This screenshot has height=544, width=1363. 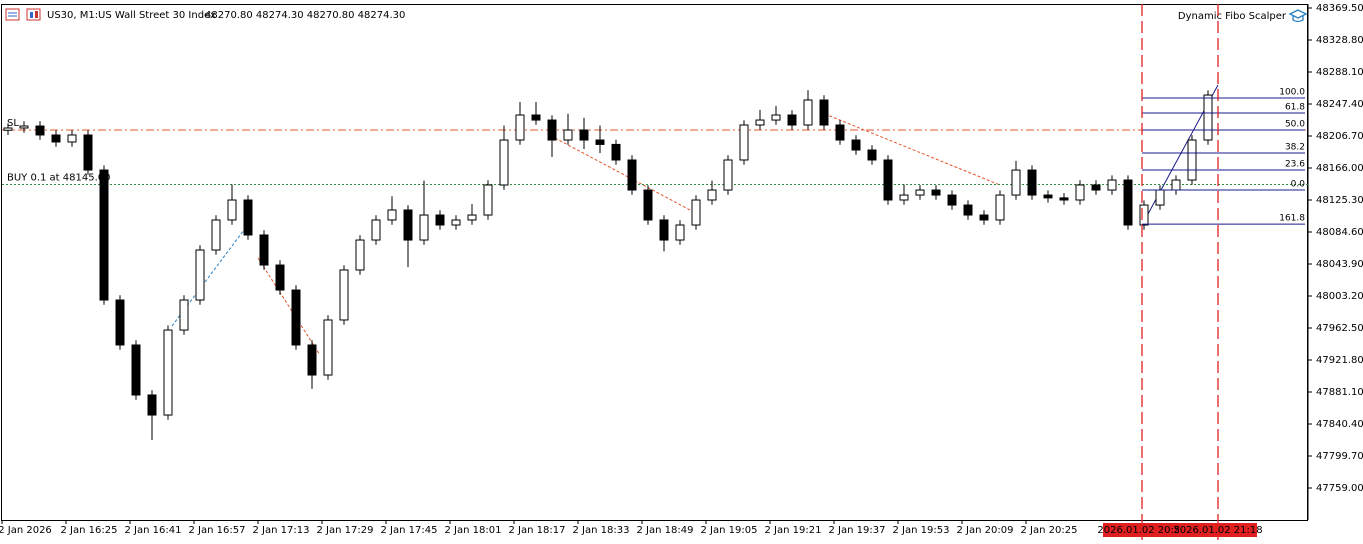 I want to click on fibo-label: 50.0, so click(x=1295, y=125).